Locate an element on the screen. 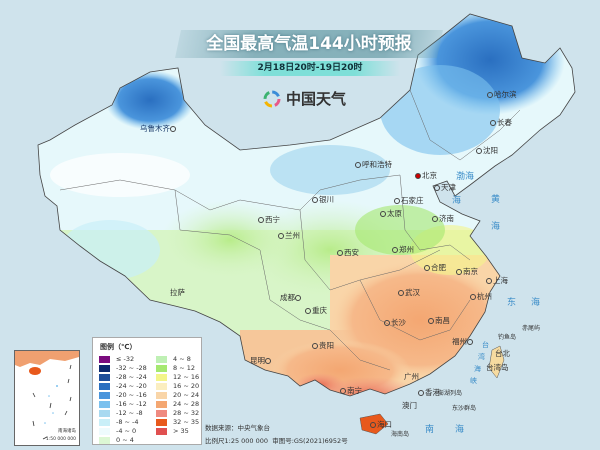 The width and height of the screenshot is (600, 450). legend-item: 20 ~ 24 is located at coordinates (177, 395).